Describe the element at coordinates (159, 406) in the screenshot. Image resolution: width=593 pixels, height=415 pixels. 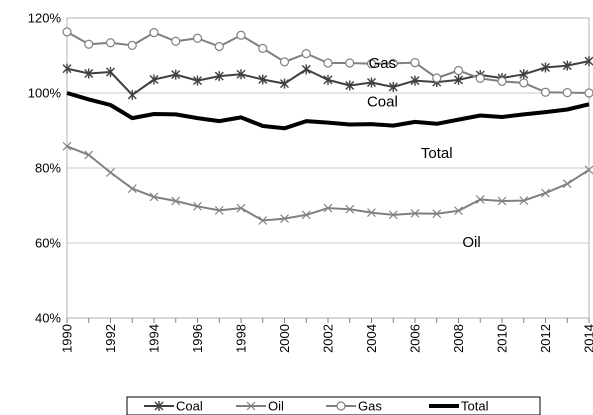
I see `legend-marker-coal` at that location.